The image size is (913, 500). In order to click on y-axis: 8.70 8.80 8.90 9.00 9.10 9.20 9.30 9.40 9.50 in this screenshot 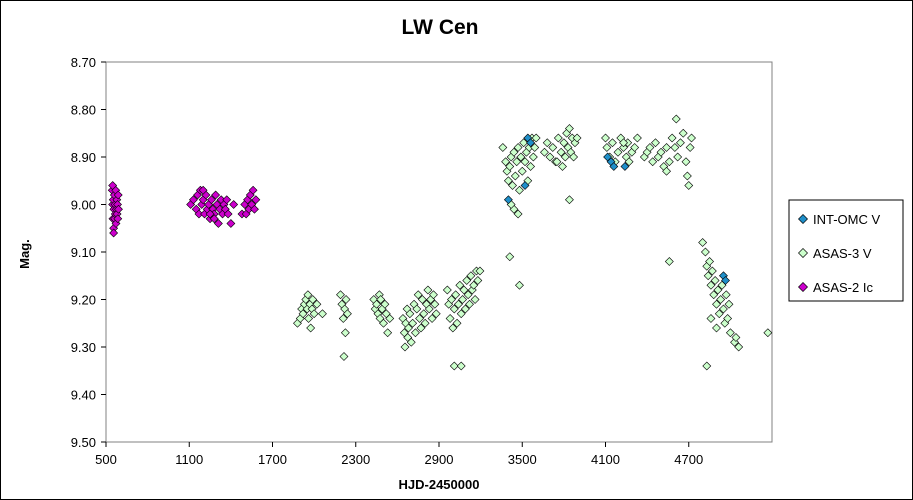, I will do `click(88, 252)`.